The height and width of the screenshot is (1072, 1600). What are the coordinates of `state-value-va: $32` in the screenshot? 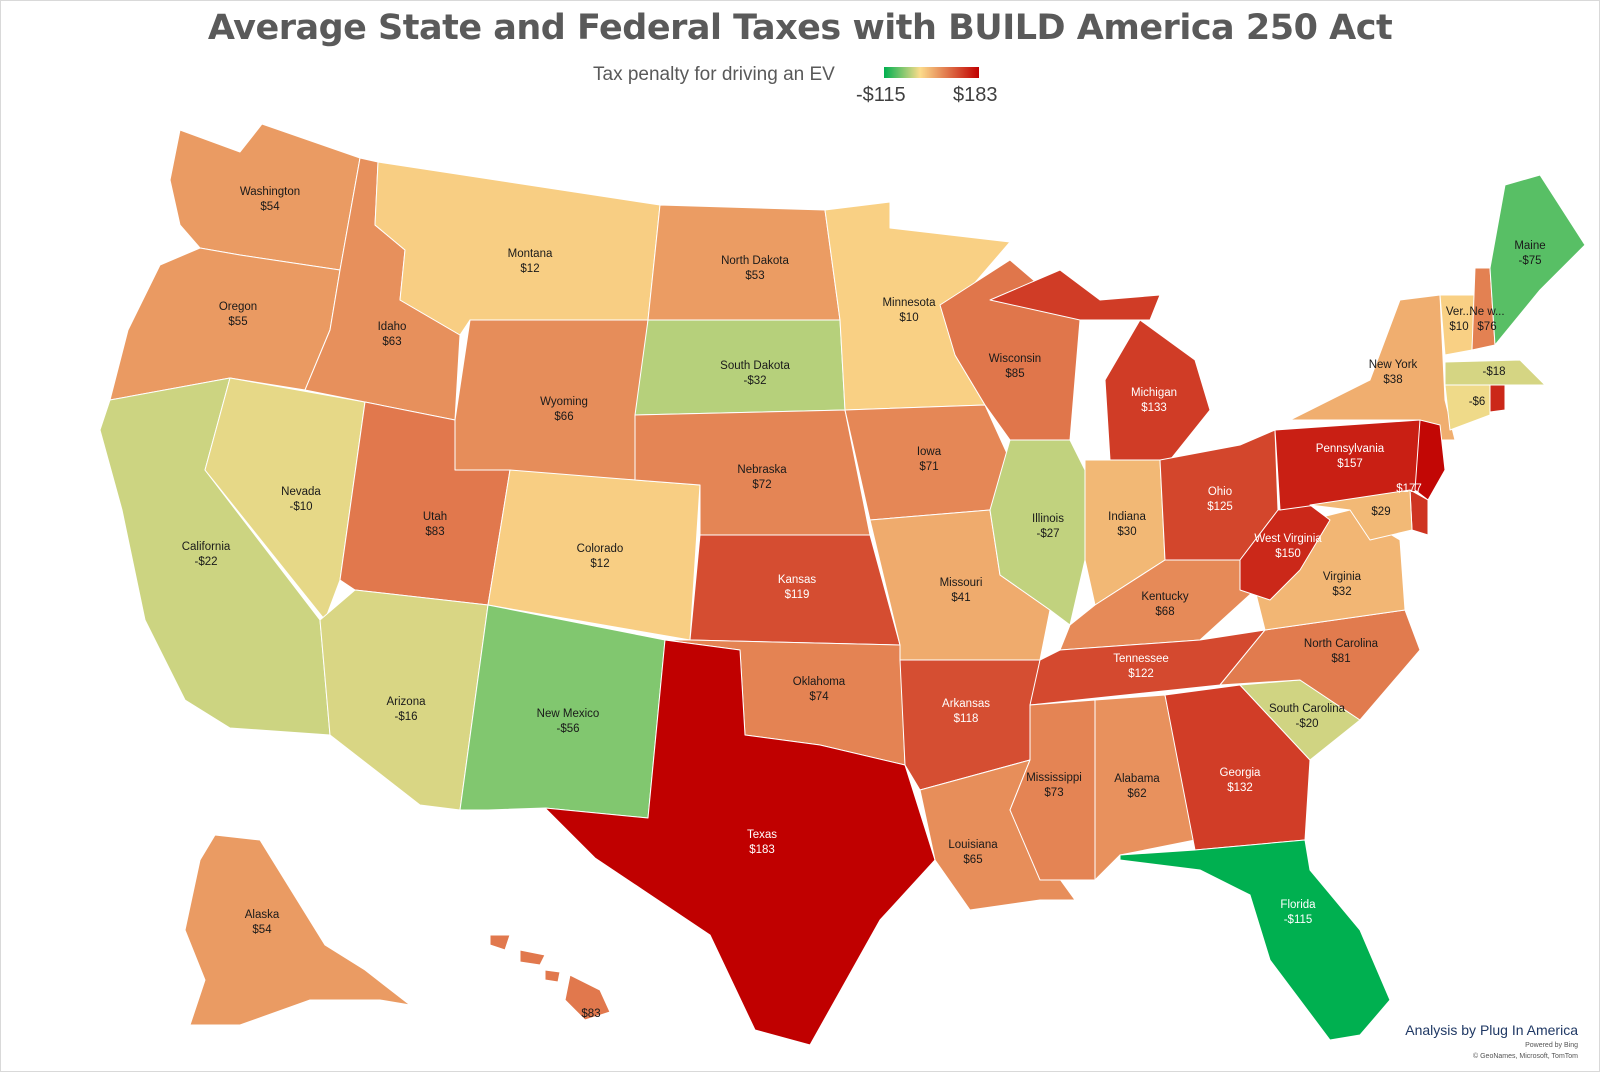 It's located at (1341, 592).